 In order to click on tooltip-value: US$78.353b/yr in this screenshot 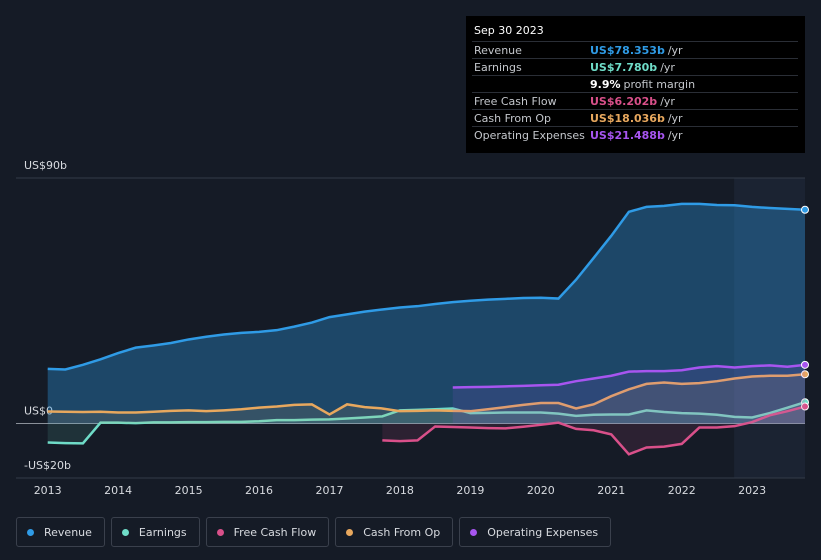, I will do `click(636, 50)`.